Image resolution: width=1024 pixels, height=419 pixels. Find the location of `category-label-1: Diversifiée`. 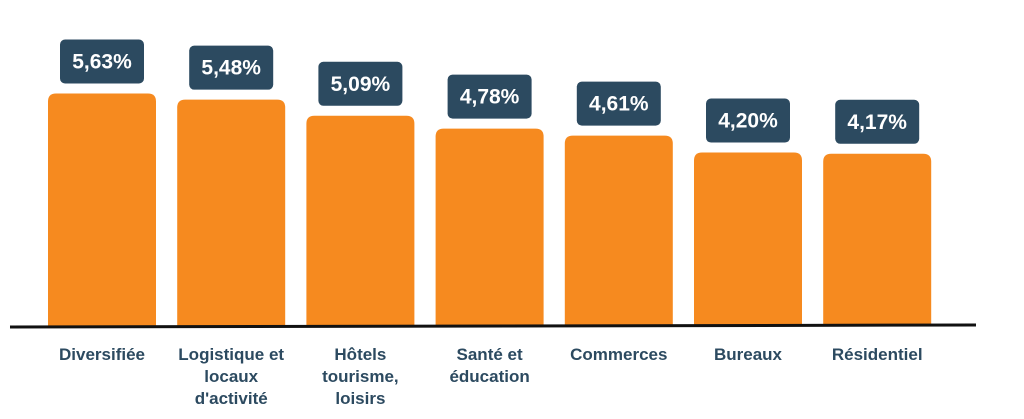

category-label-1: Diversifiée is located at coordinates (102, 354).